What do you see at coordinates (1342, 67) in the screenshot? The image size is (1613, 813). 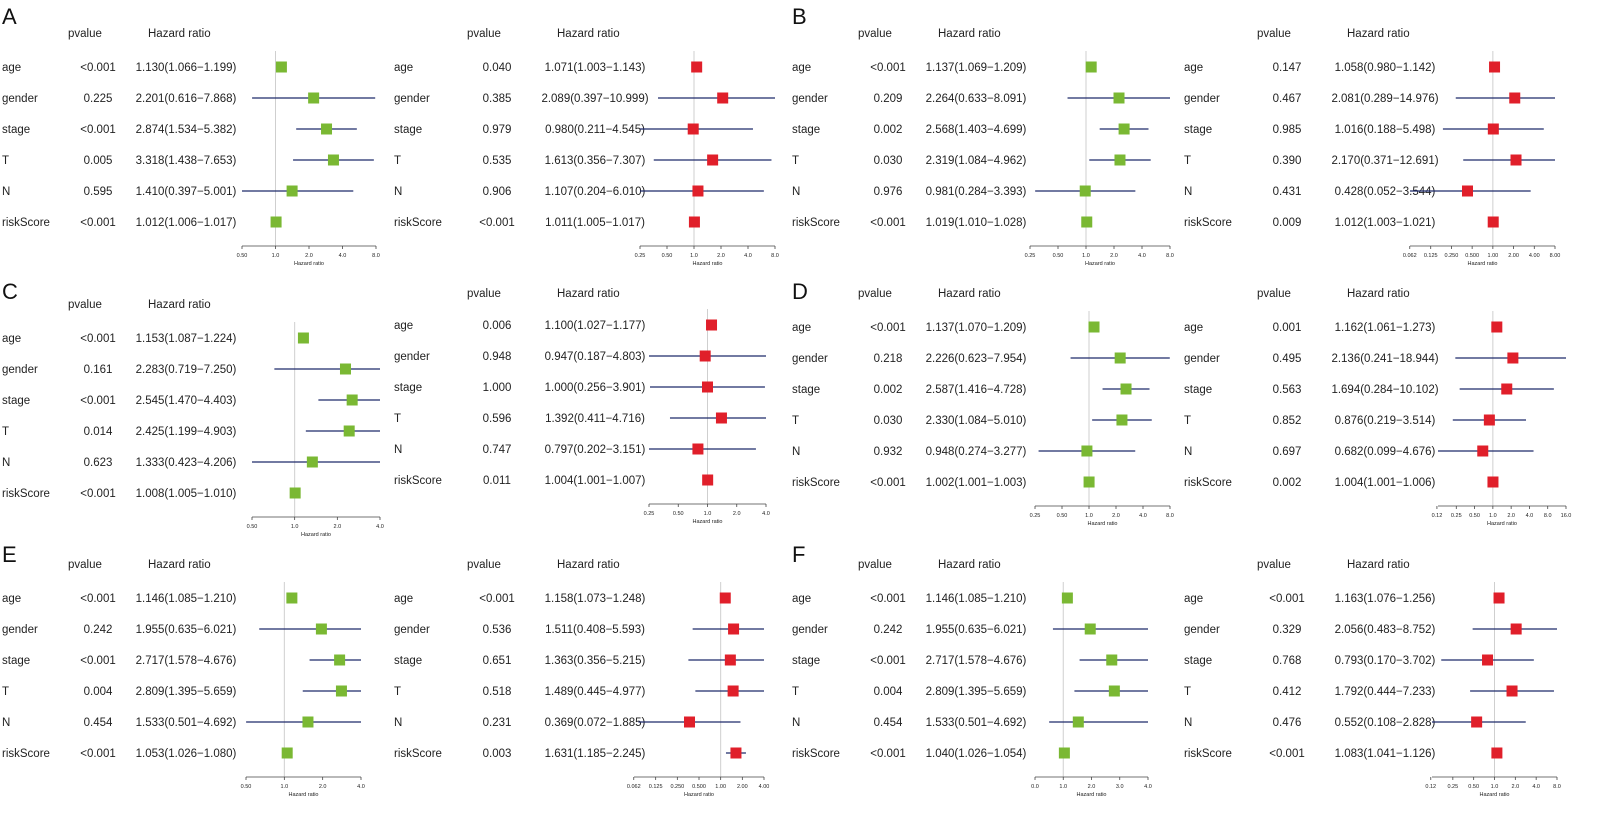 I see `forest-row-age: age 0.147 1.058(0.980−1.142)` at bounding box center [1342, 67].